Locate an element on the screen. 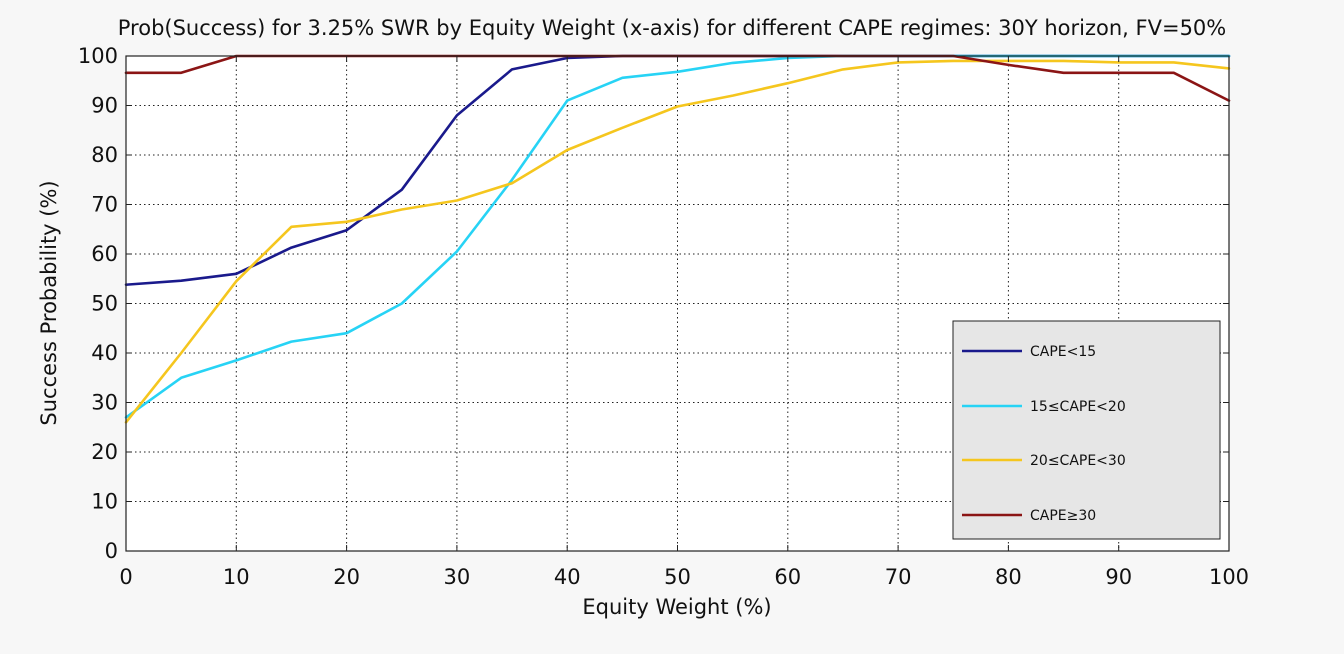  y-tick-label: 70 is located at coordinates (104, 205).